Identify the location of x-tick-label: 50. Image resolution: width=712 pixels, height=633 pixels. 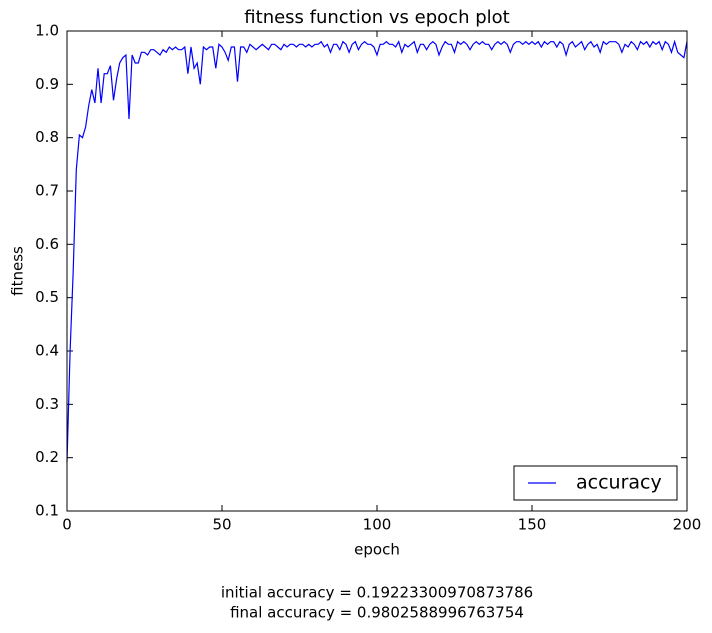
(221, 525).